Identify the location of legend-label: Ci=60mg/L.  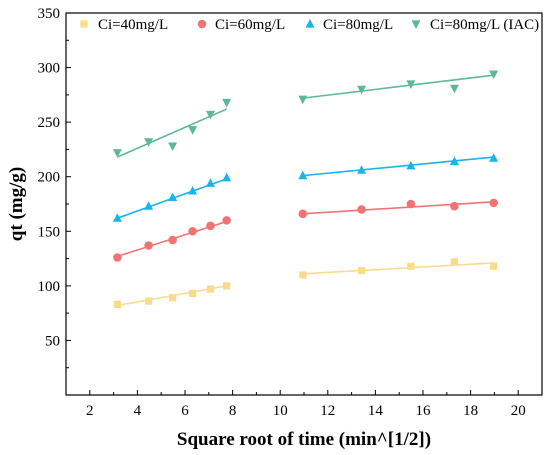
(250, 25).